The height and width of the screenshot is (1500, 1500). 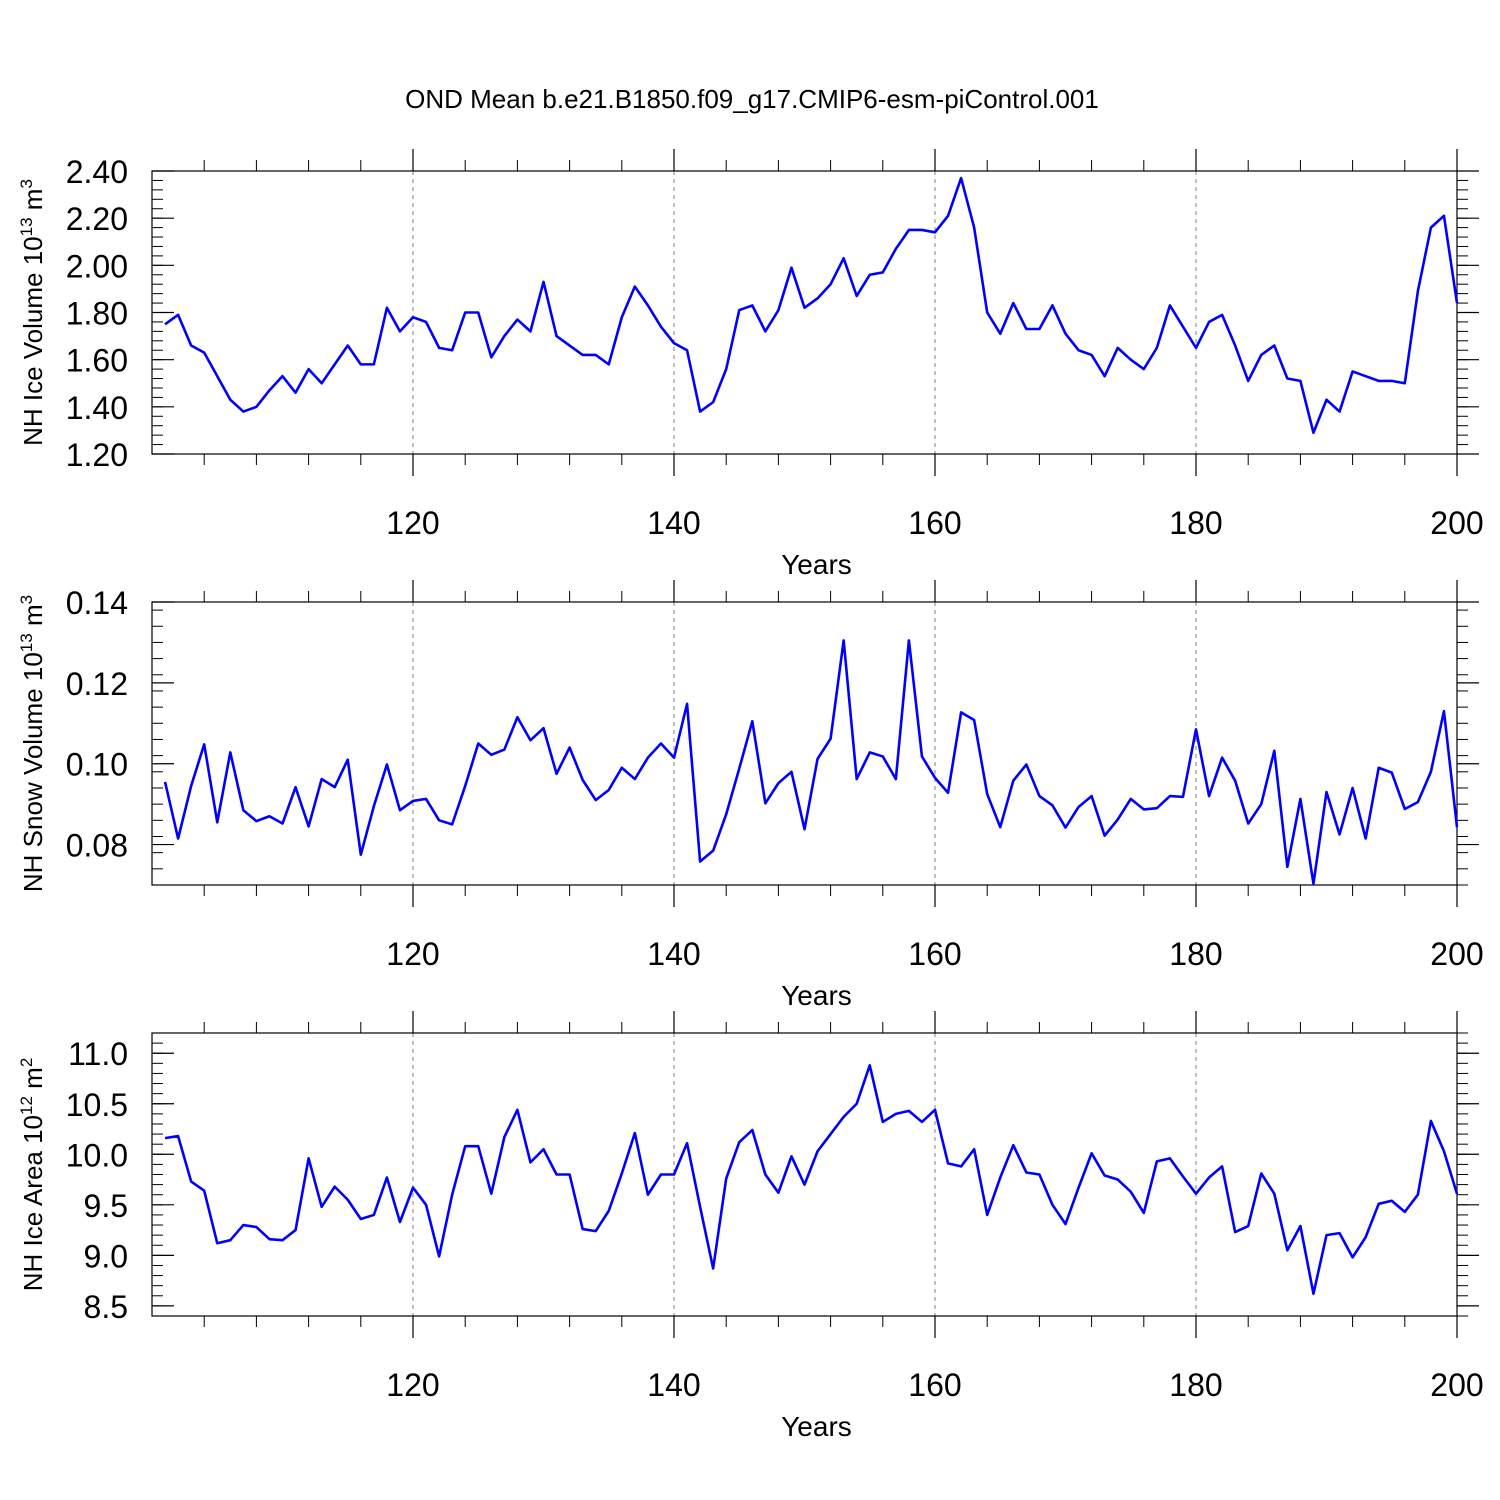 What do you see at coordinates (1456, 1385) in the screenshot?
I see `ice-area-x-tick-label: 200` at bounding box center [1456, 1385].